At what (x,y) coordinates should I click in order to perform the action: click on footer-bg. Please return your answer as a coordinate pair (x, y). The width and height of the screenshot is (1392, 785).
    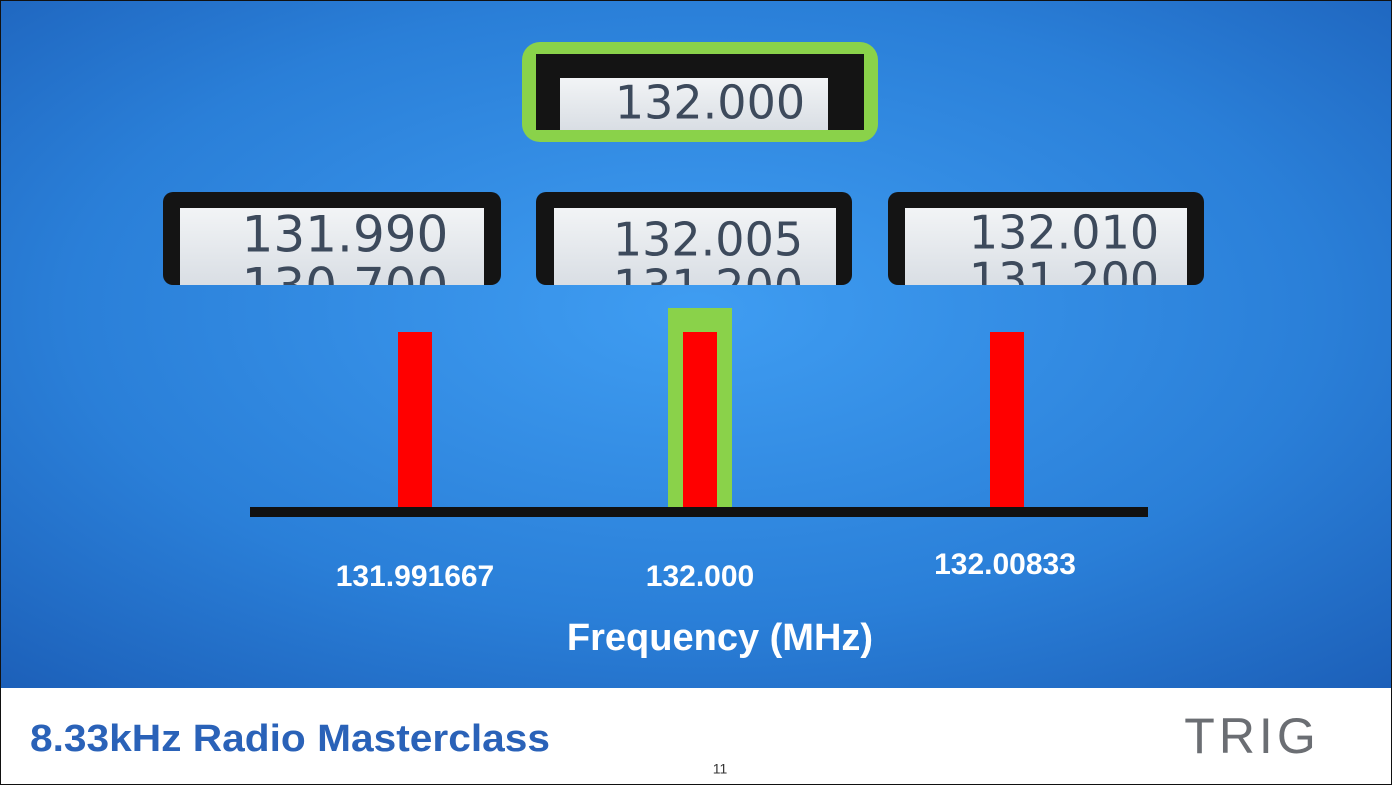
    Looking at the image, I should click on (696, 736).